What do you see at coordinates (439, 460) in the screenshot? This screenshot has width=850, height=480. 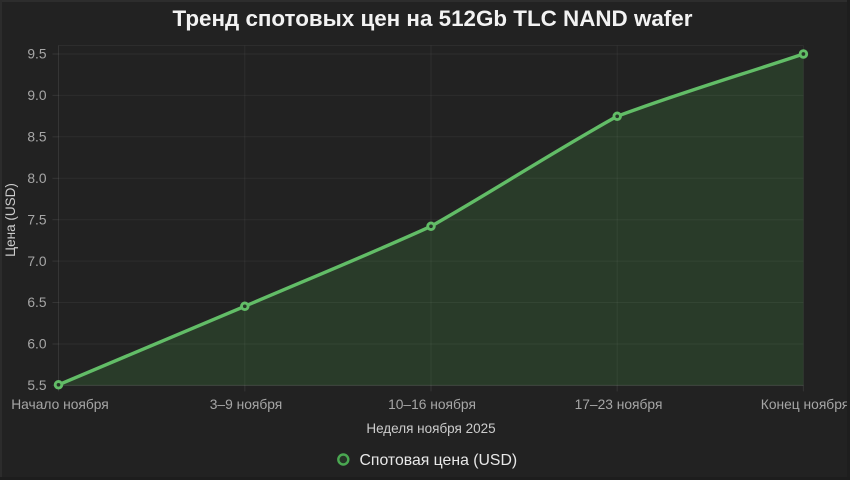 I see `svg-text: Спотовая цена (USD)` at bounding box center [439, 460].